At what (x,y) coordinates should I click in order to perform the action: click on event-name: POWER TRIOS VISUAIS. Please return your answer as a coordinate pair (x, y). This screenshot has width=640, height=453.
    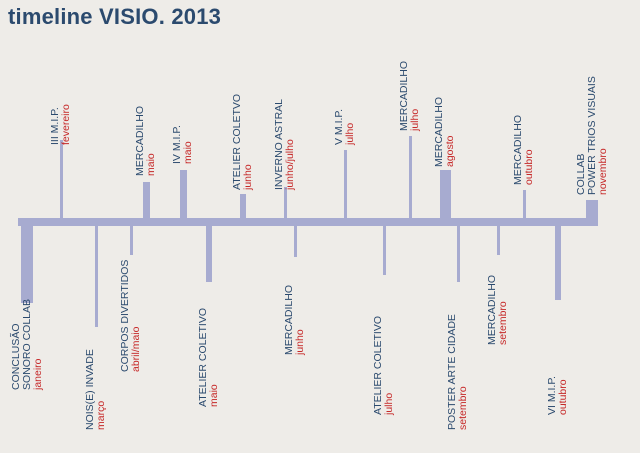
    Looking at the image, I should click on (591, 135).